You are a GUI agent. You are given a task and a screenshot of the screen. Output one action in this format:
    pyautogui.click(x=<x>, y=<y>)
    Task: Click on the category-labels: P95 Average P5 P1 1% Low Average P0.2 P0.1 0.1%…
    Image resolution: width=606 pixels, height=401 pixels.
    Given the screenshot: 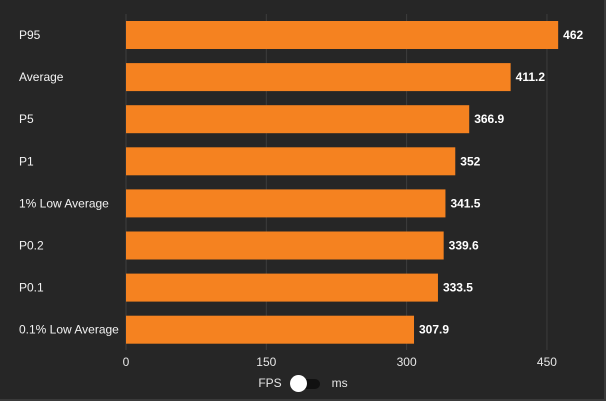 What is the action you would take?
    pyautogui.click(x=69, y=182)
    